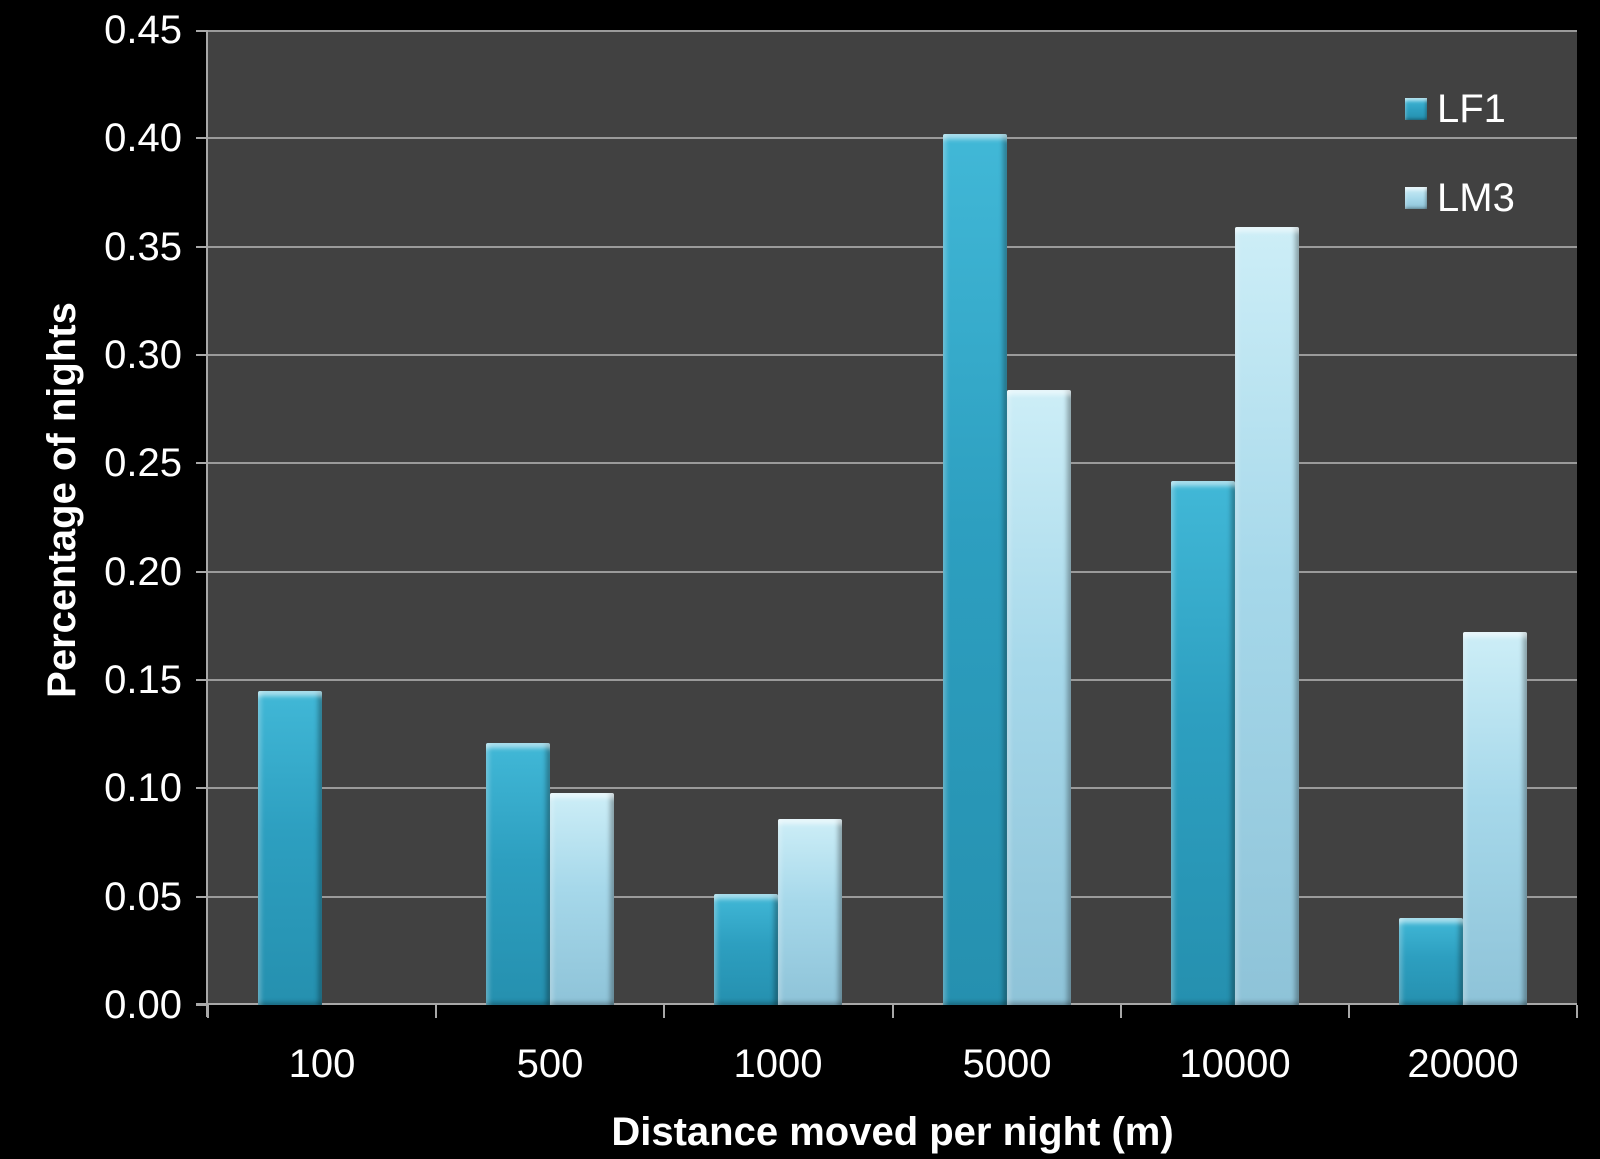  Describe the element at coordinates (778, 1064) in the screenshot. I see `x-tick-label: 1000` at that location.